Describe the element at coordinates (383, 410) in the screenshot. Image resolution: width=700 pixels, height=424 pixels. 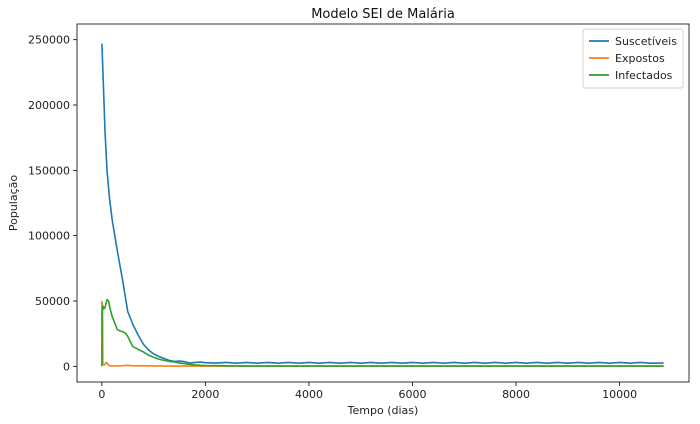
I see `x-axis-title: Tempo (dias)` at that location.